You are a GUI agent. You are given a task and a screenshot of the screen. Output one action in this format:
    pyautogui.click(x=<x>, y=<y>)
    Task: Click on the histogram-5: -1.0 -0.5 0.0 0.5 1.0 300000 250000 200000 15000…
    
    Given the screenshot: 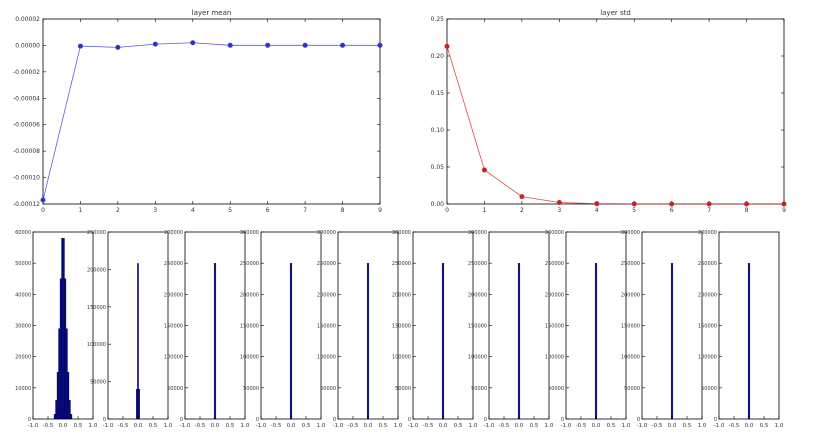 What is the action you would take?
    pyautogui.click(x=283, y=329)
    